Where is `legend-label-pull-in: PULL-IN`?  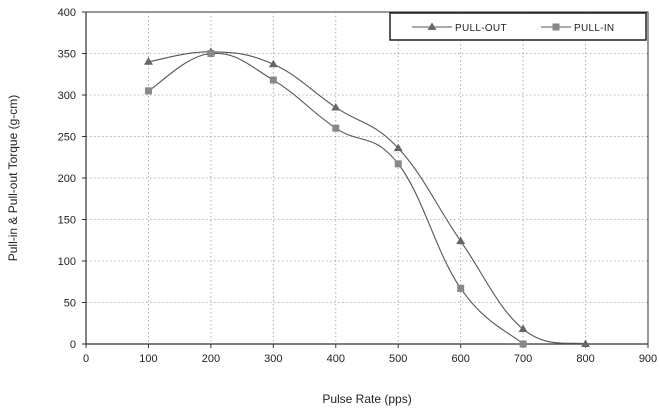
legend-label-pull-in: PULL-IN is located at coordinates (594, 28).